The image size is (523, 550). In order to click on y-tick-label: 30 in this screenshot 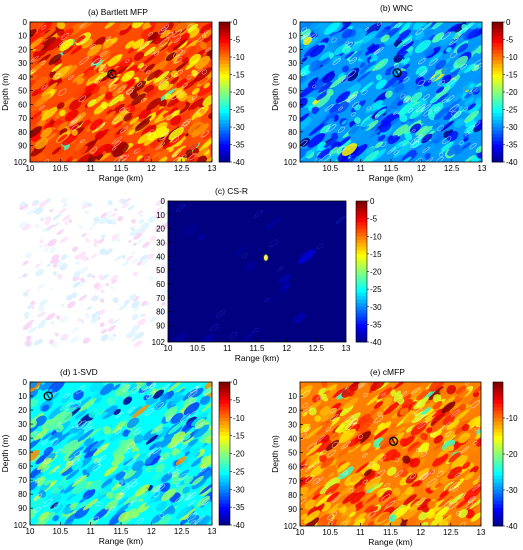, I will do `click(22, 424)`.